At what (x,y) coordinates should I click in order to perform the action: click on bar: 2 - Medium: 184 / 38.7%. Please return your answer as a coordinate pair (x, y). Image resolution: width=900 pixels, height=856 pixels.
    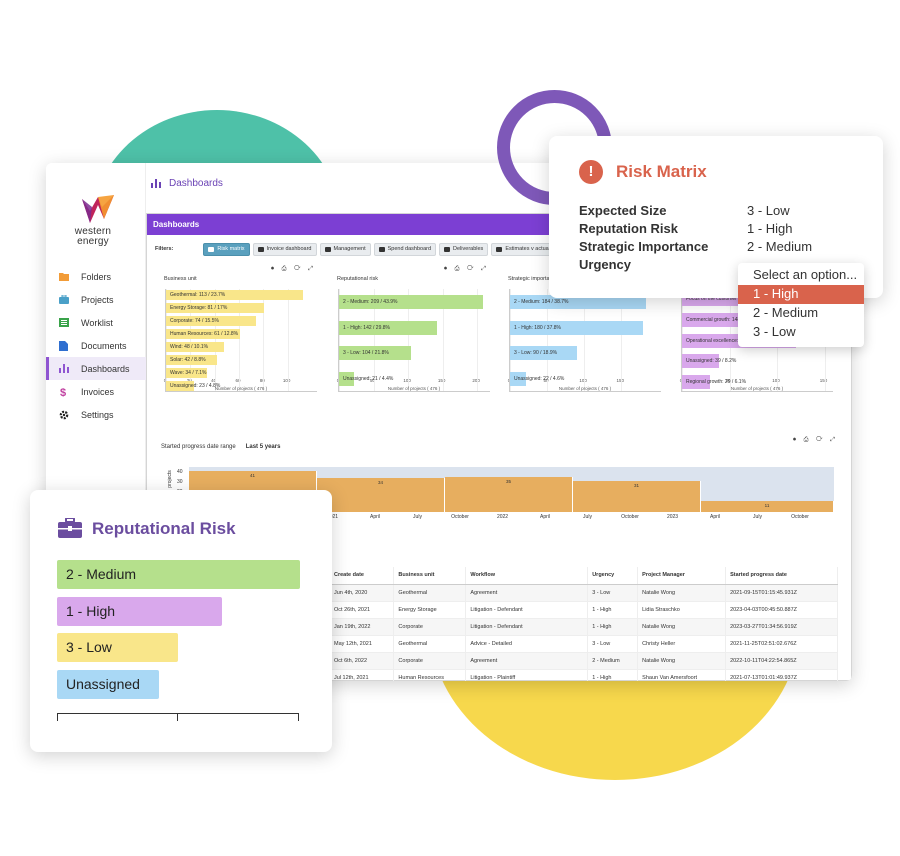
    Looking at the image, I should click on (578, 301).